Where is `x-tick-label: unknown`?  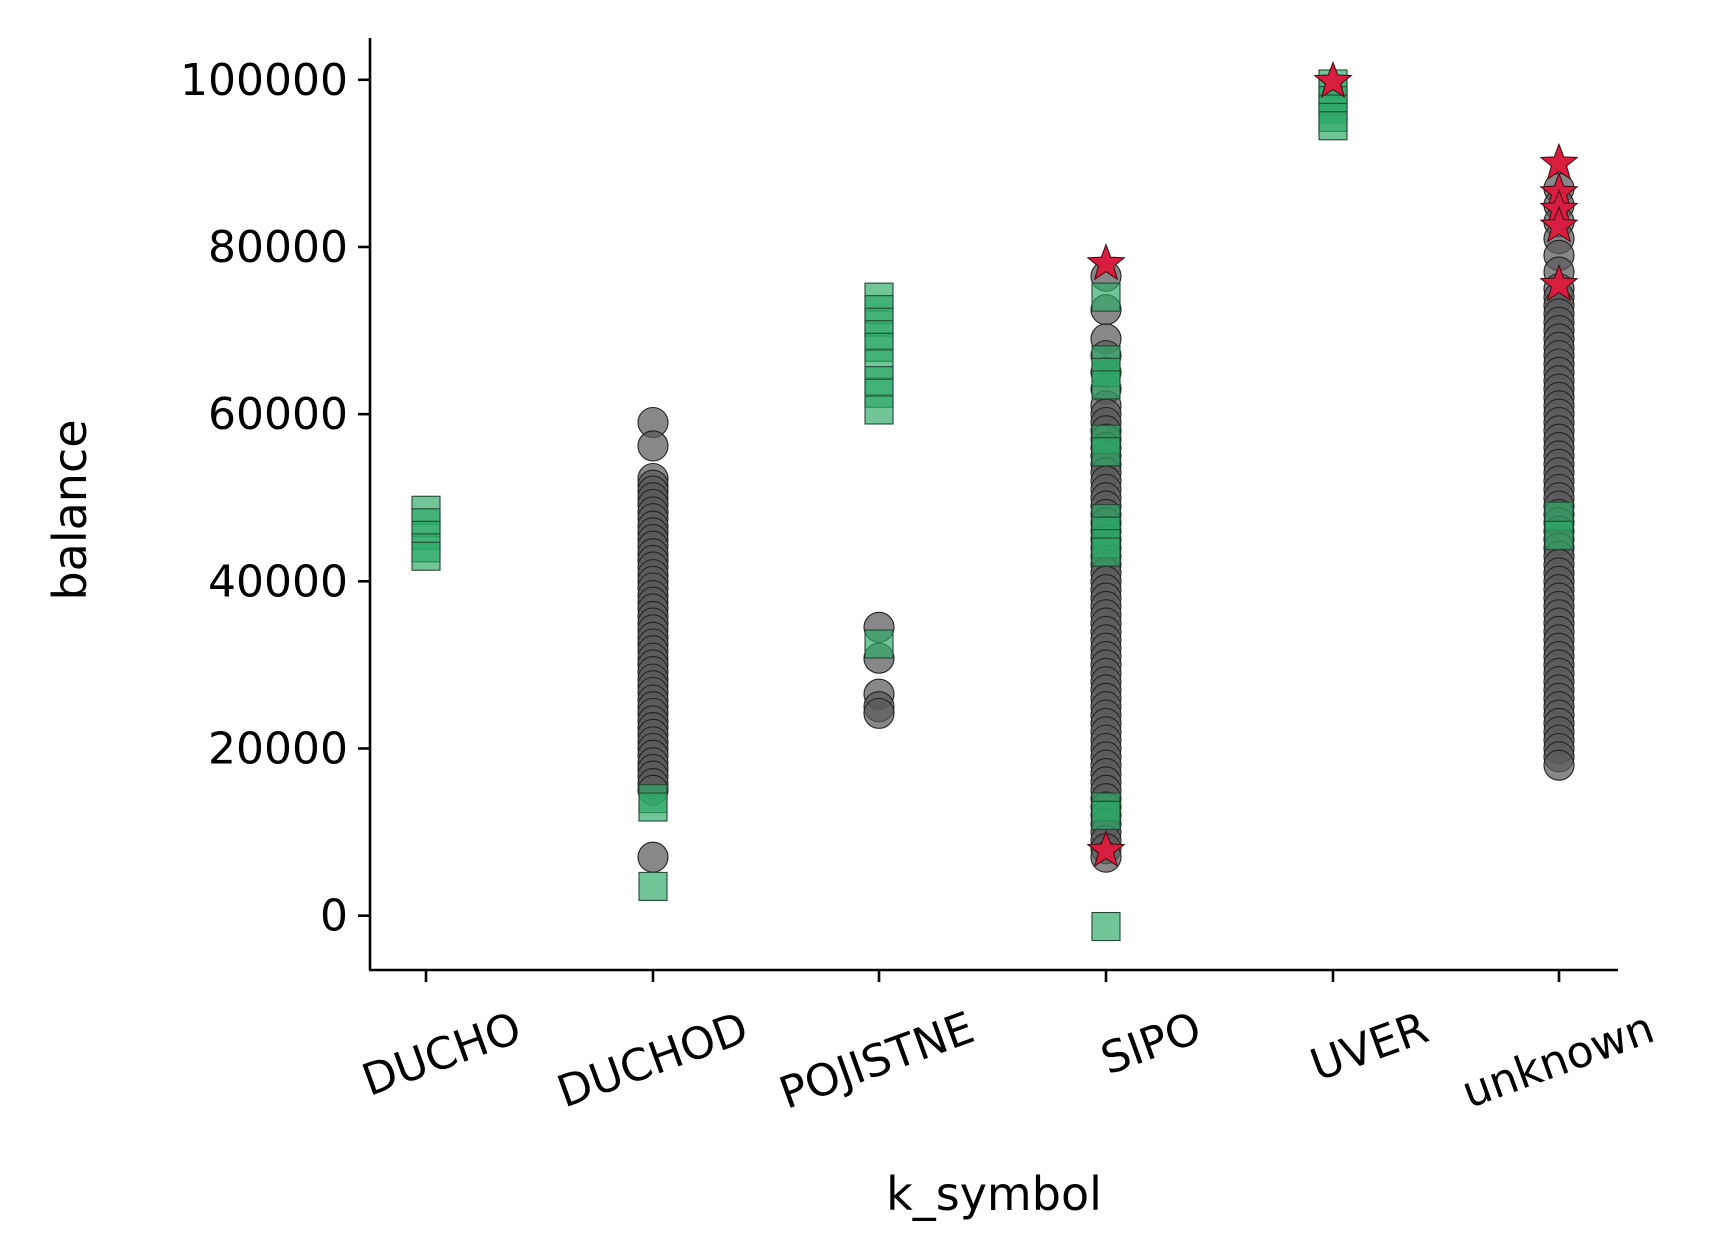 x-tick-label: unknown is located at coordinates (1557, 1060).